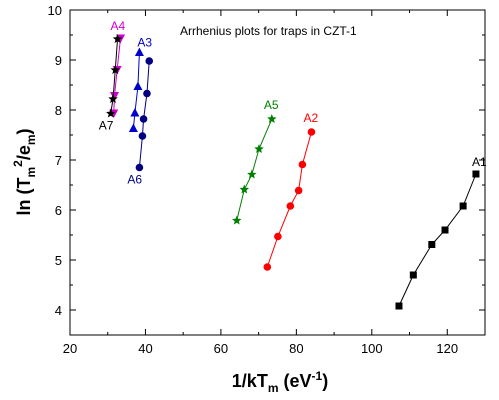 The width and height of the screenshot is (499, 400). I want to click on series-label-a2: A2, so click(310, 118).